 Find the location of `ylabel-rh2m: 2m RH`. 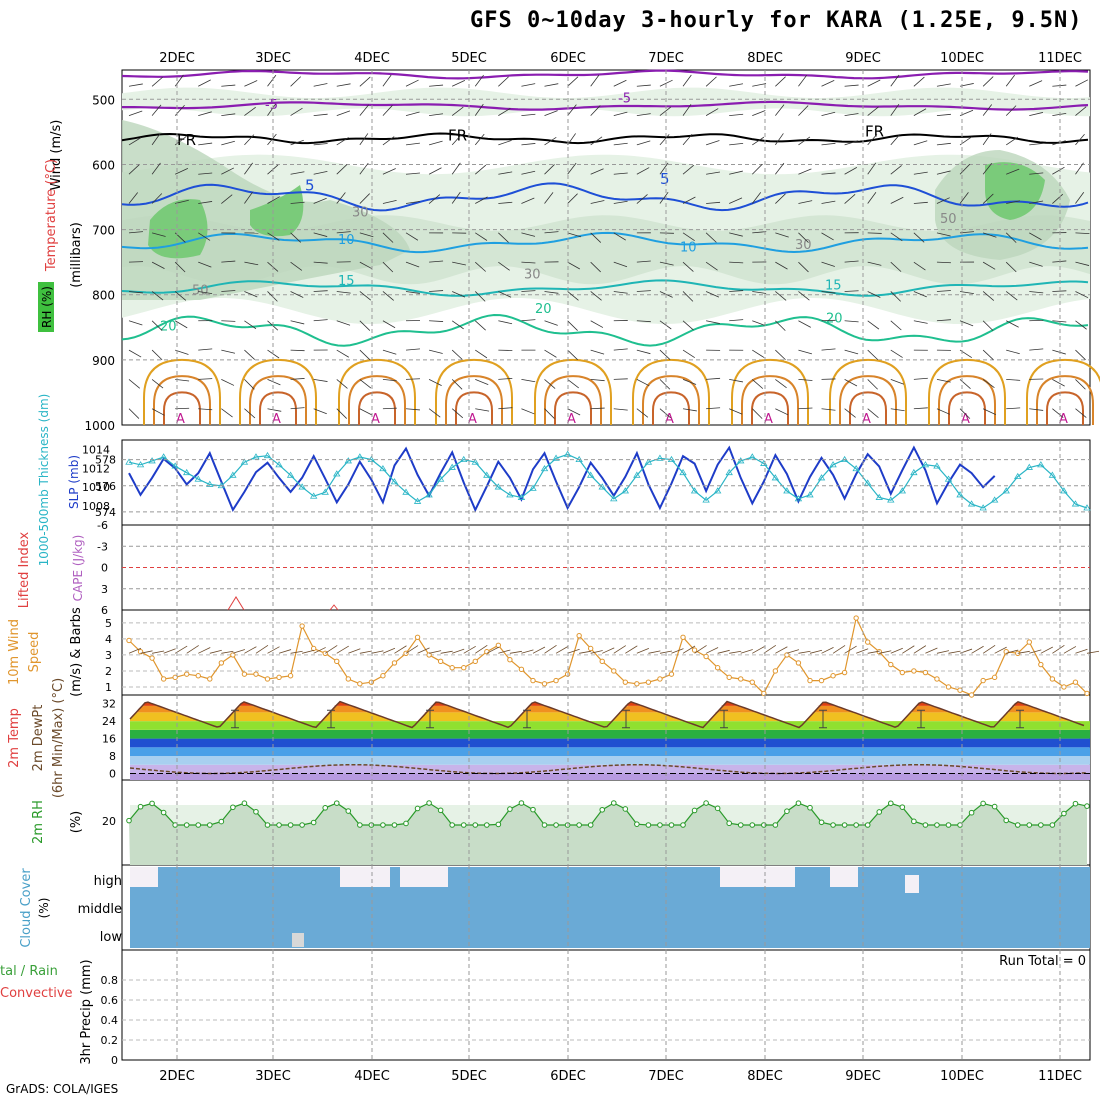

ylabel-rh2m: 2m RH is located at coordinates (38, 822).